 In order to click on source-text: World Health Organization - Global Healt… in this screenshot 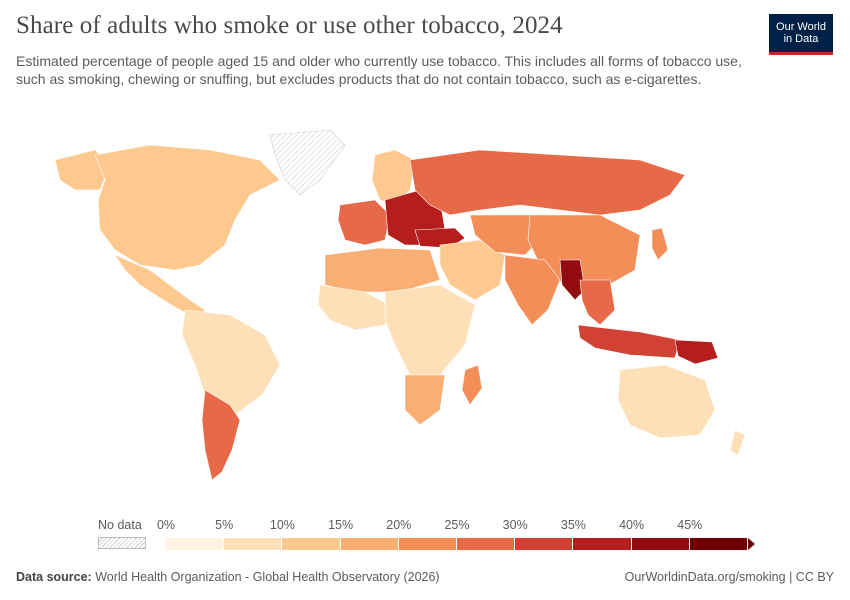, I will do `click(267, 577)`.